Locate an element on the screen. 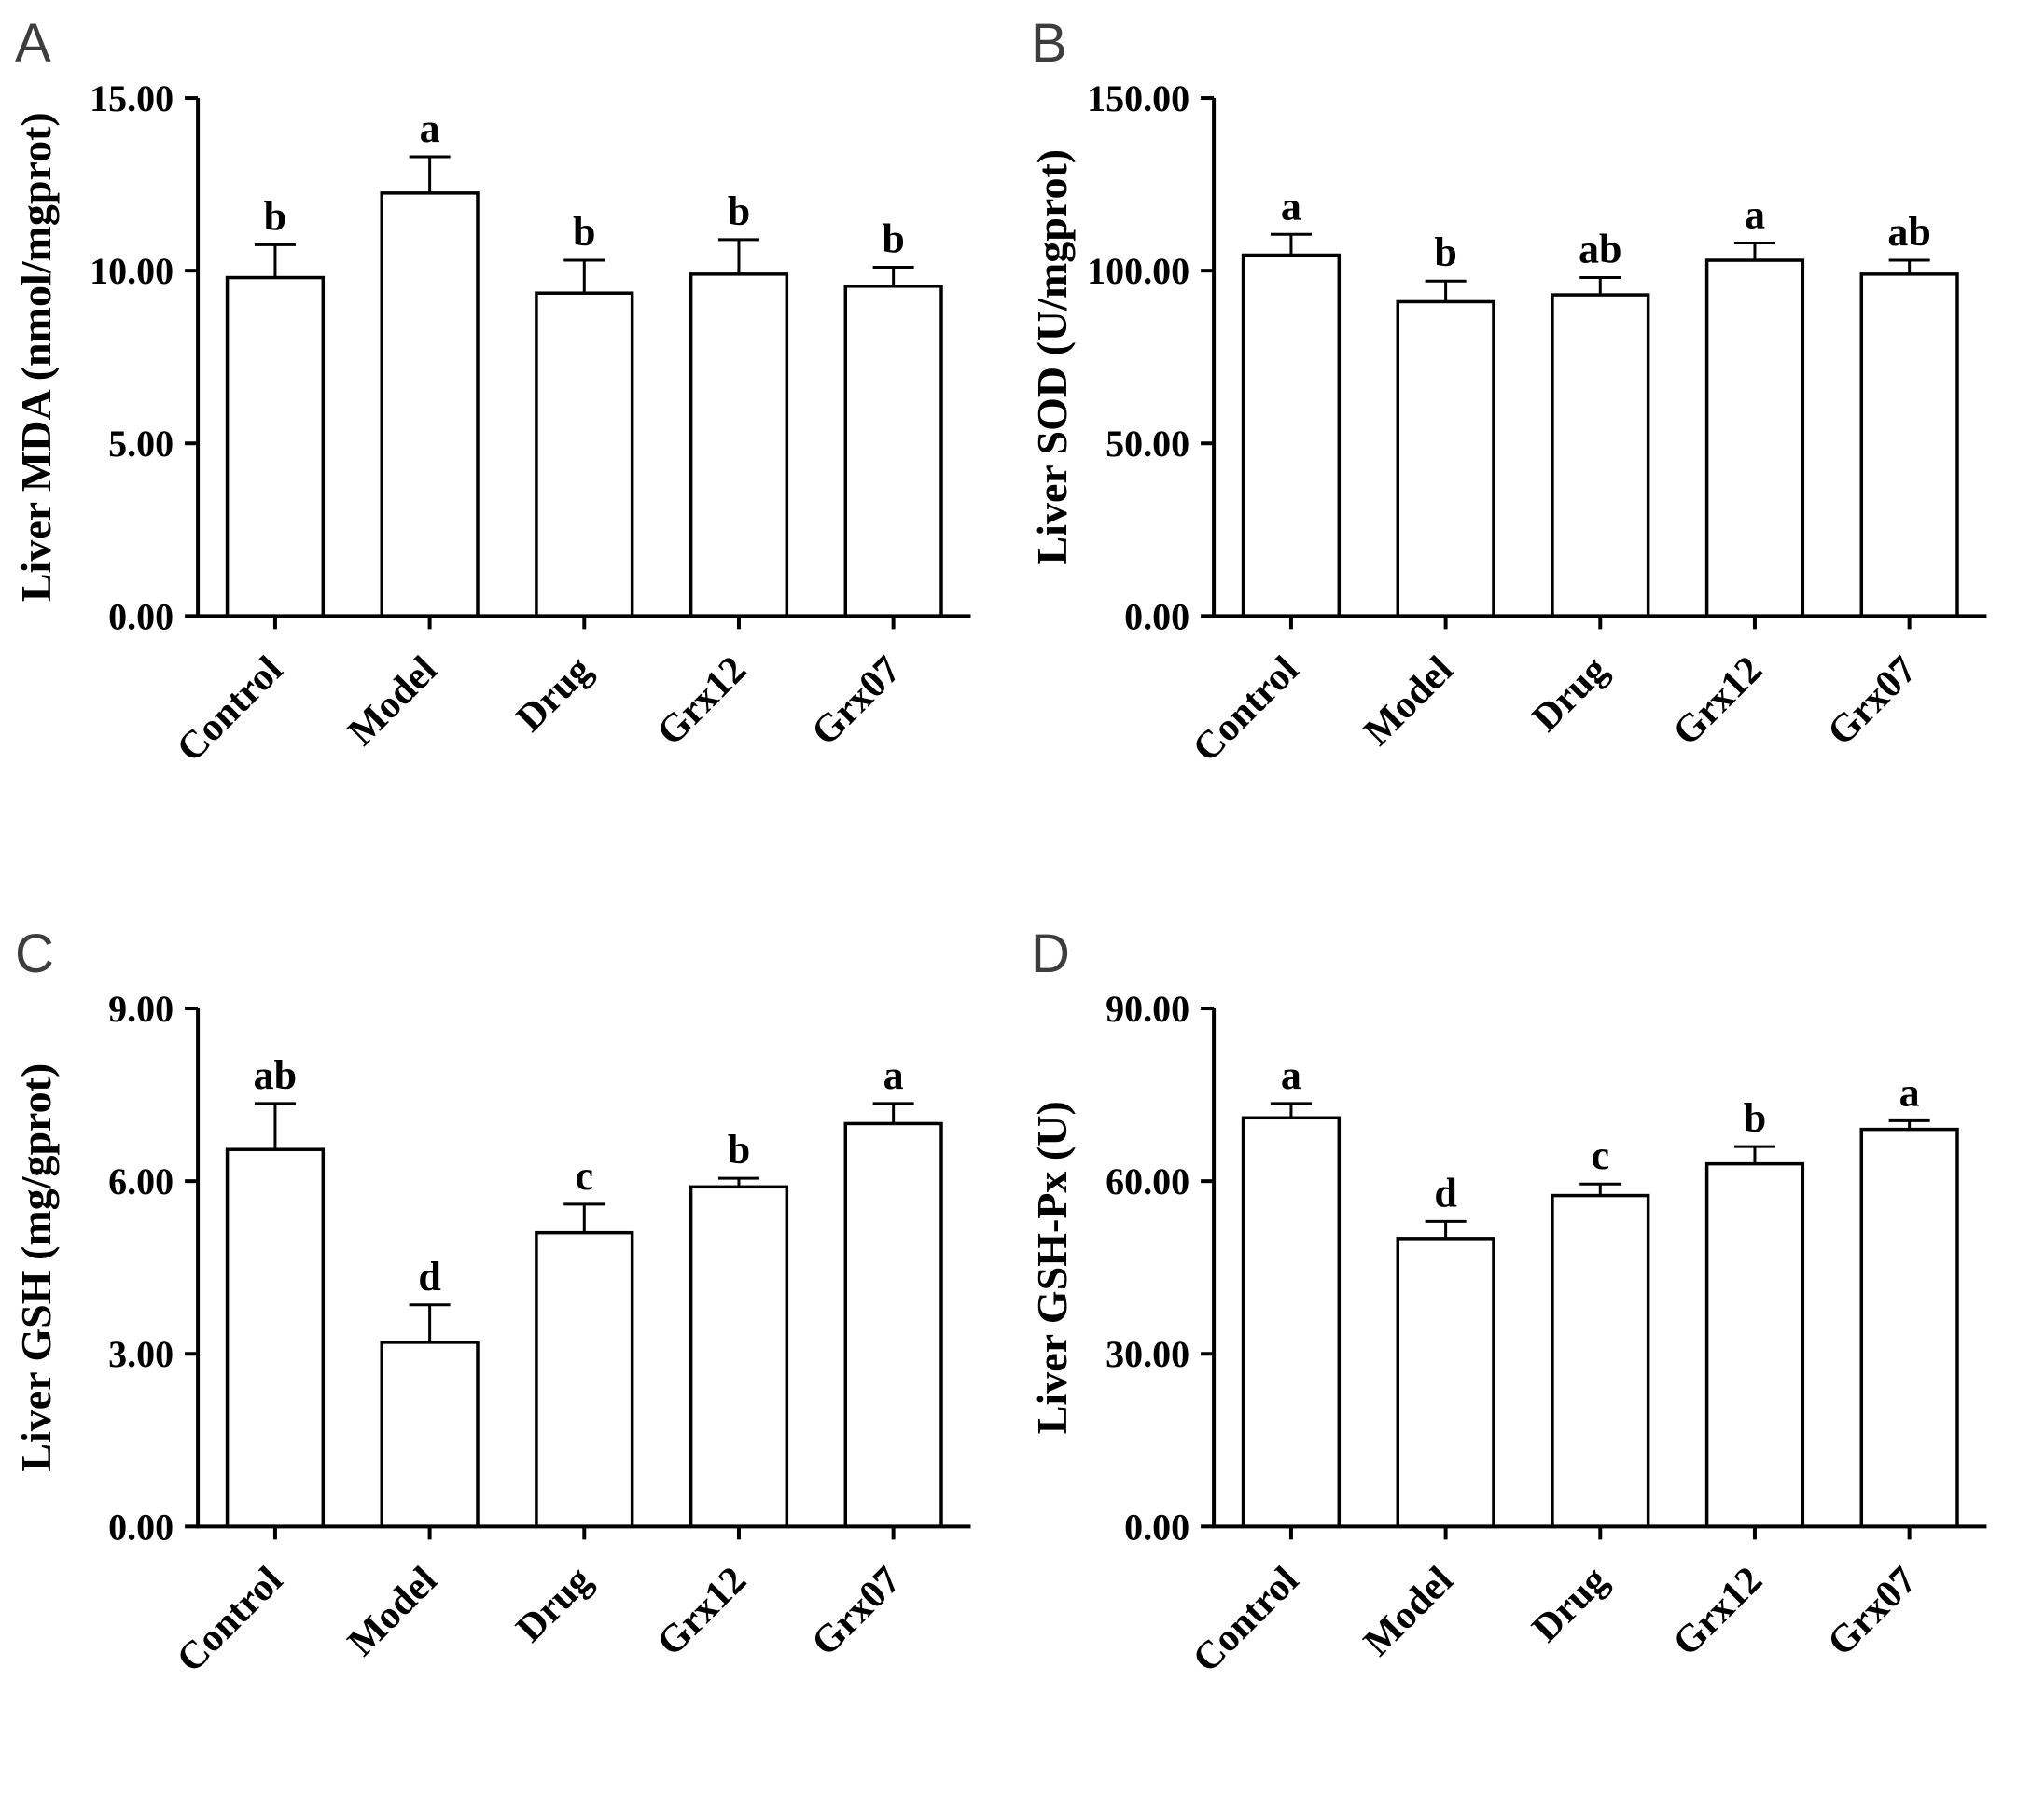 This screenshot has width=2031, height=1820. y-tick-label: 6.00 is located at coordinates (141, 1181).